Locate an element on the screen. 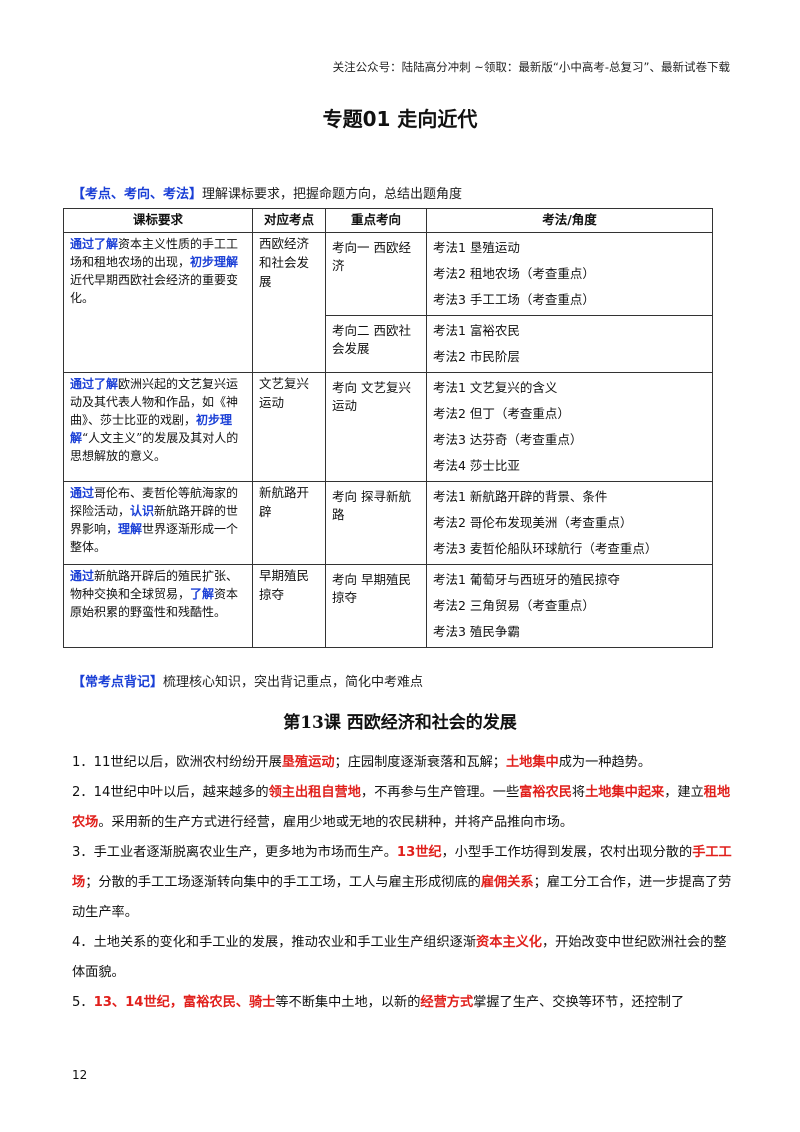 The height and width of the screenshot is (1132, 800). exam-point-cell: 文艺复兴运动 is located at coordinates (289, 427).